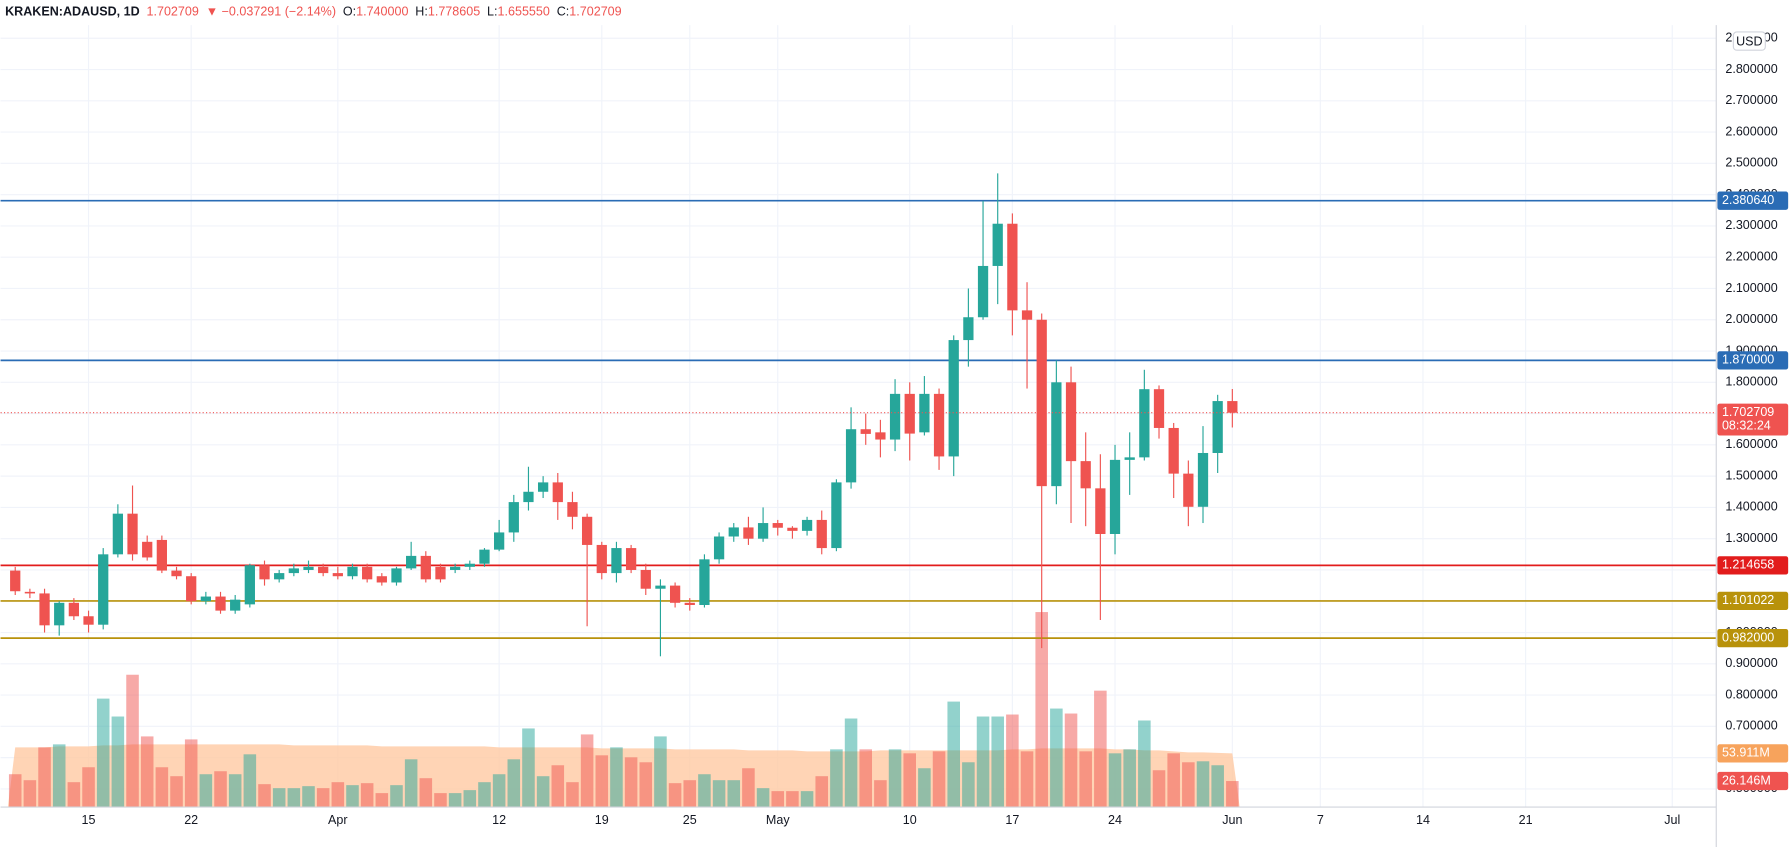 Image resolution: width=1791 pixels, height=847 pixels. What do you see at coordinates (563, 12) in the screenshot?
I see `ohlc-key: C:` at bounding box center [563, 12].